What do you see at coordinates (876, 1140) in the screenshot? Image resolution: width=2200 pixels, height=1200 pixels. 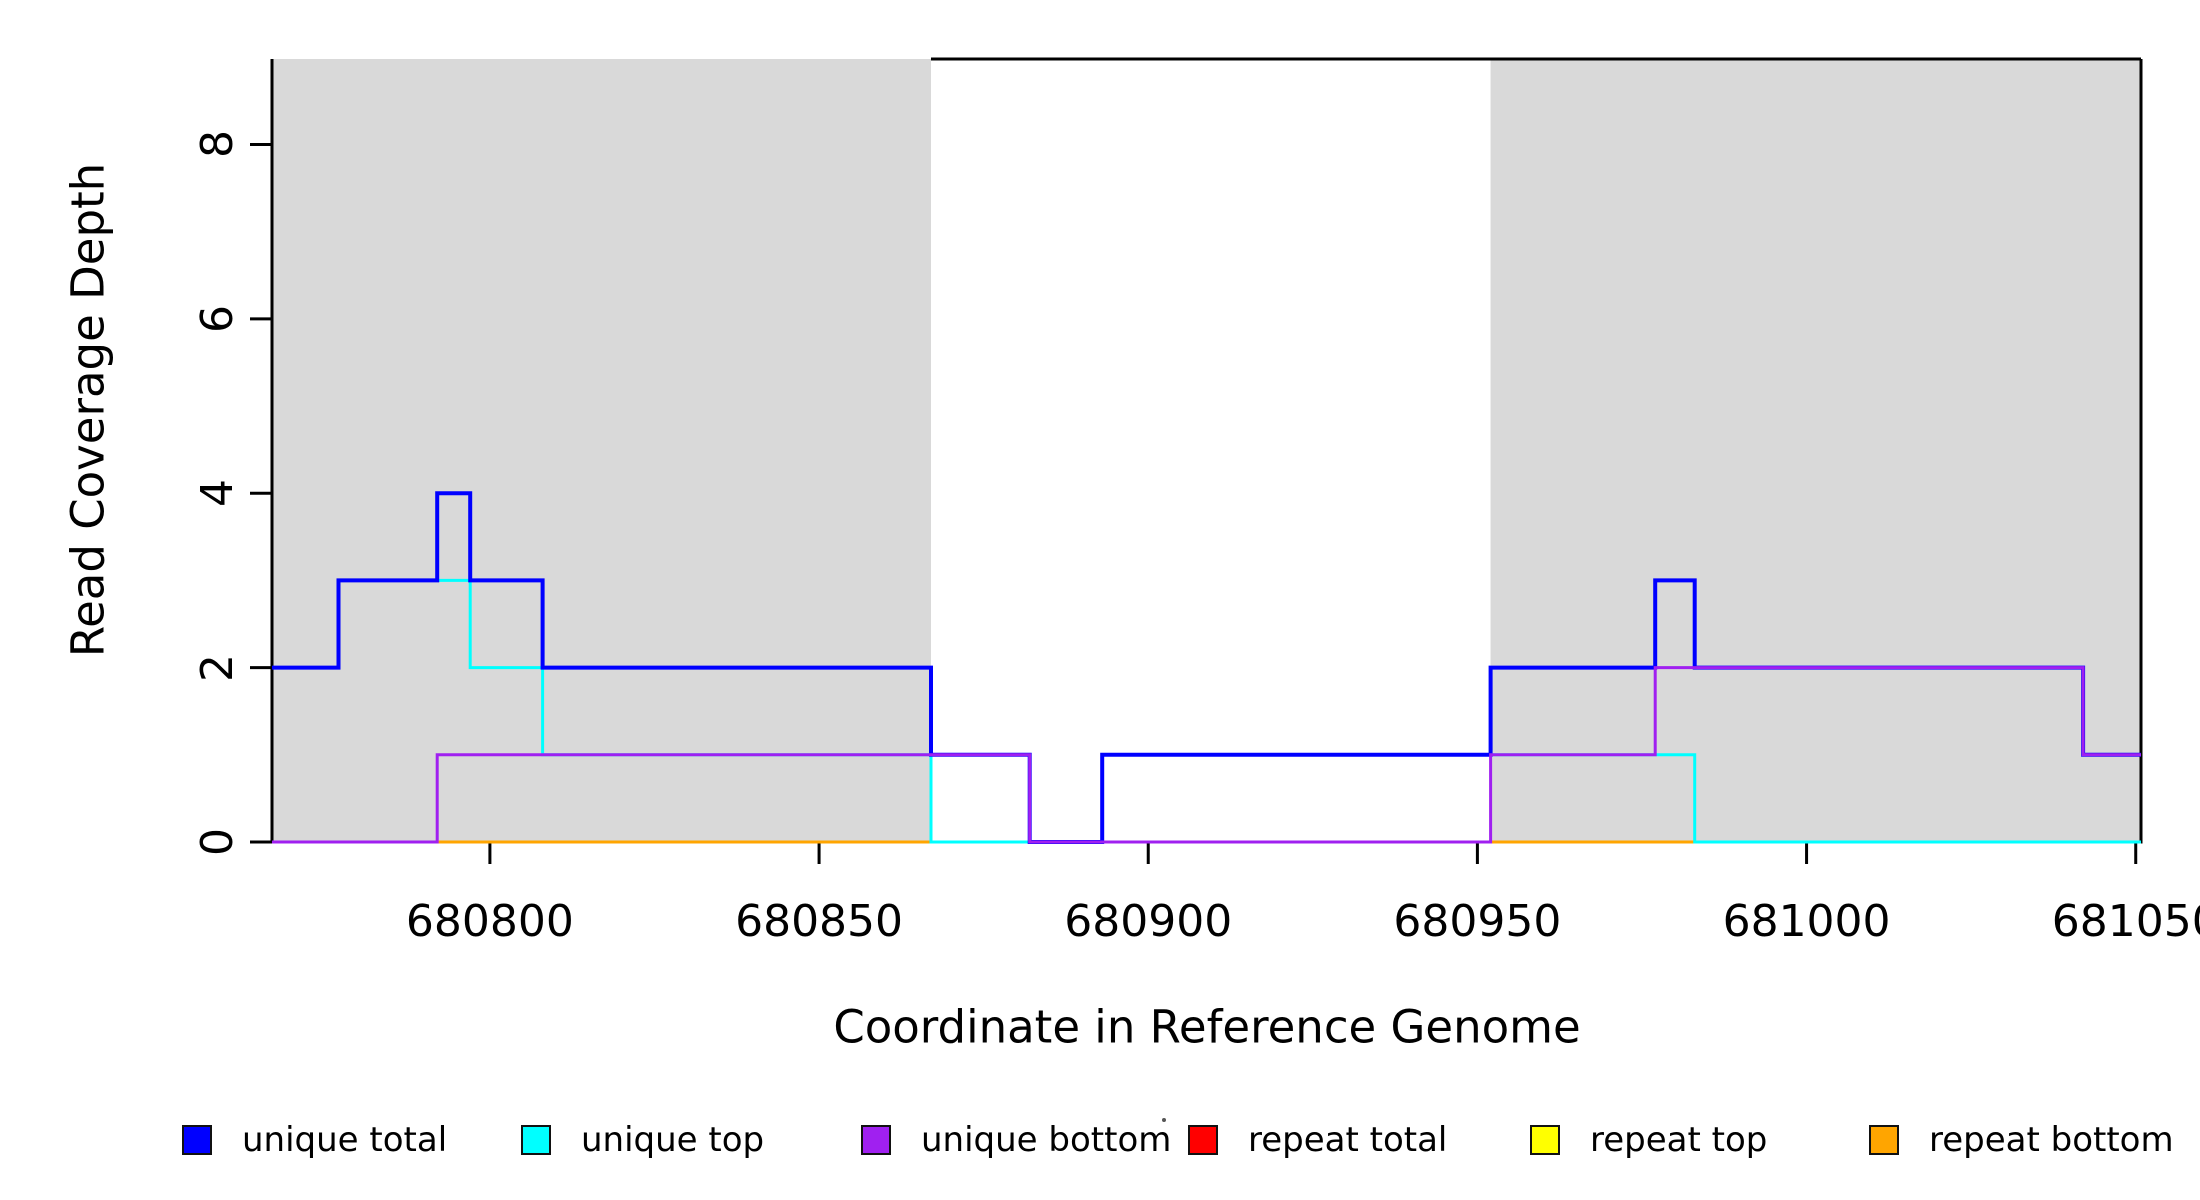 I see `legend-swatch-unique-bottom` at bounding box center [876, 1140].